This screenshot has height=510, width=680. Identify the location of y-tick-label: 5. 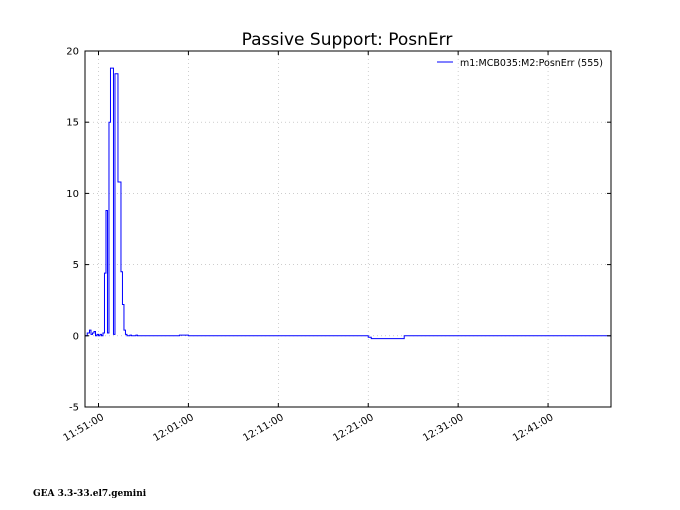
(76, 265).